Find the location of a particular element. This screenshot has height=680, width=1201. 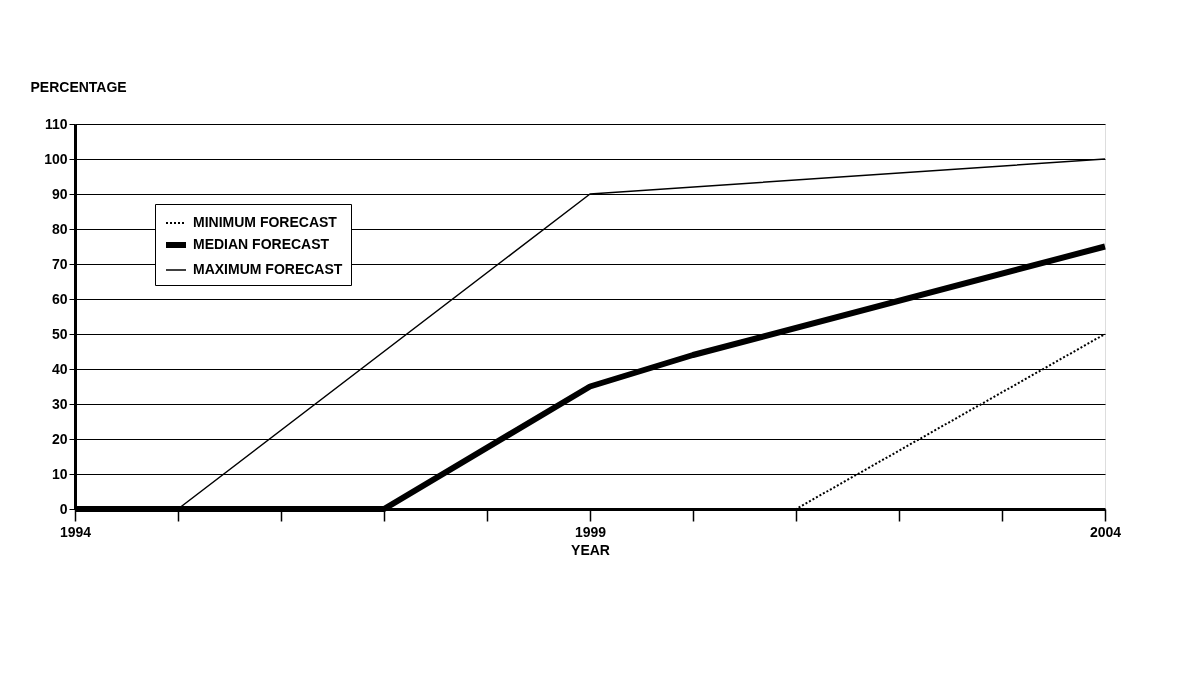

y-axis-title: PERCENTAGE is located at coordinates (78, 86).